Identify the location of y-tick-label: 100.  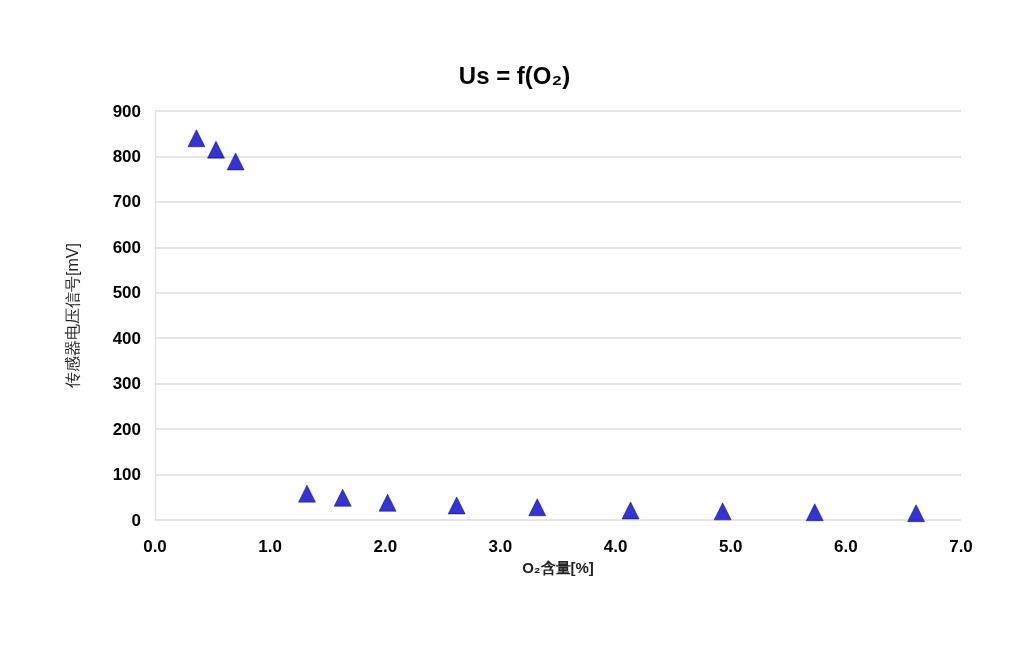
(126, 475).